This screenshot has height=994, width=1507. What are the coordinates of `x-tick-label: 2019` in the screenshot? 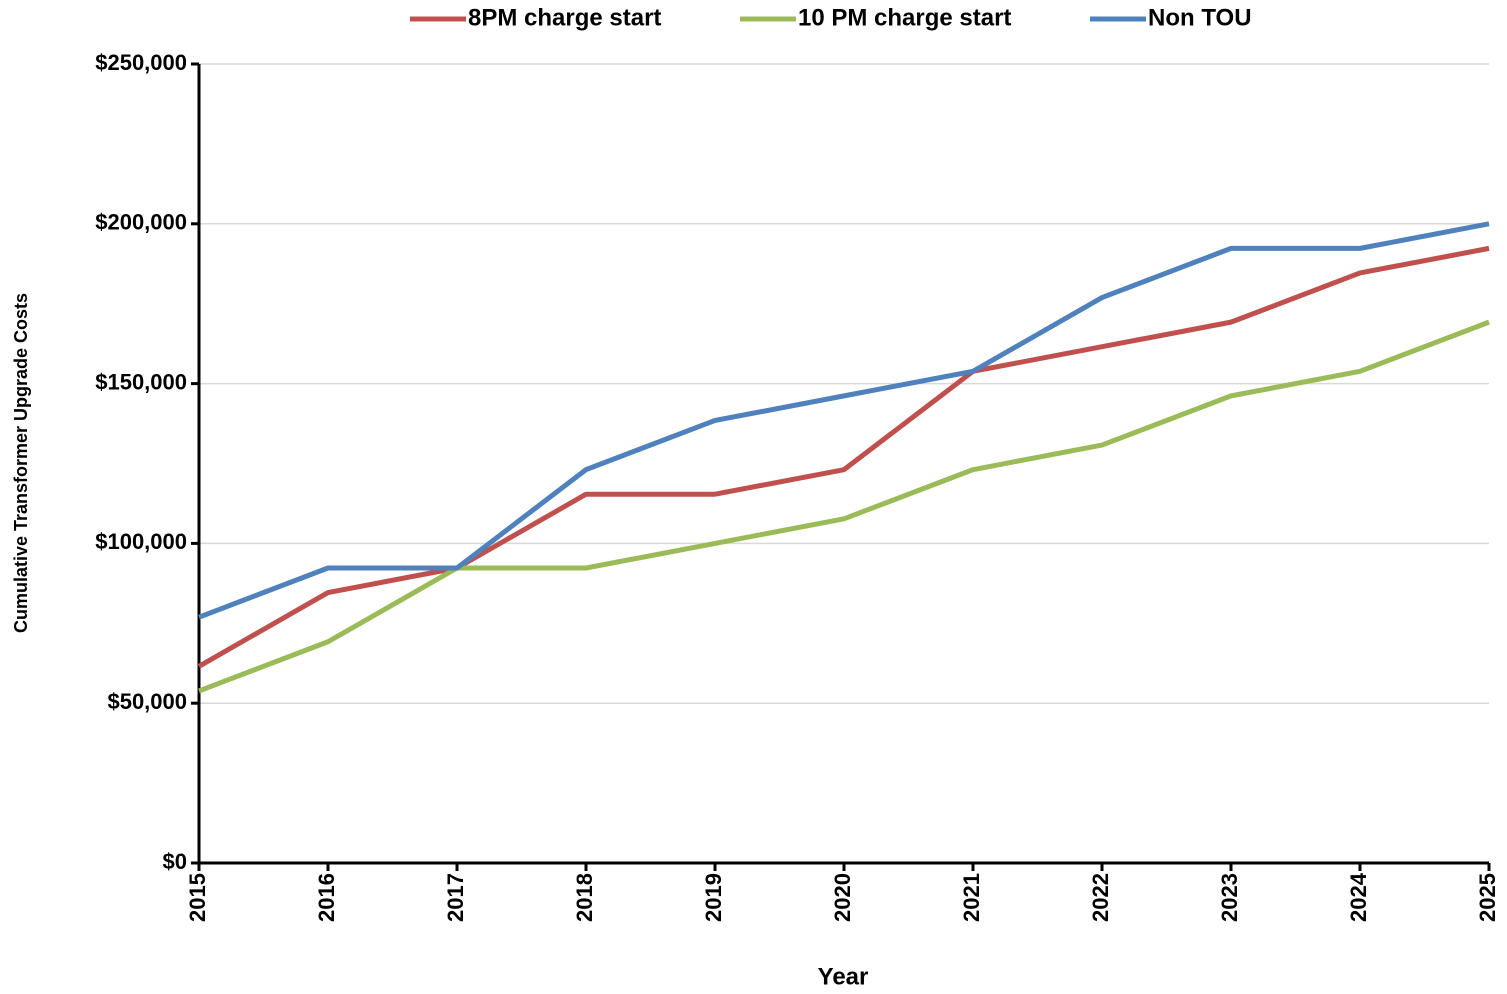 It's located at (713, 897).